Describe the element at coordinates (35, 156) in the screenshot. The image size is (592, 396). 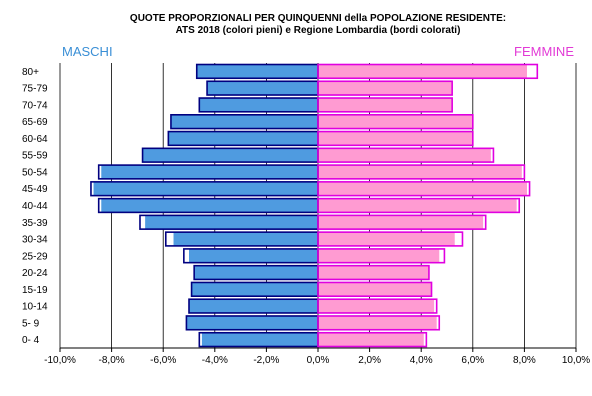
I see `category-label-5: 55-59` at that location.